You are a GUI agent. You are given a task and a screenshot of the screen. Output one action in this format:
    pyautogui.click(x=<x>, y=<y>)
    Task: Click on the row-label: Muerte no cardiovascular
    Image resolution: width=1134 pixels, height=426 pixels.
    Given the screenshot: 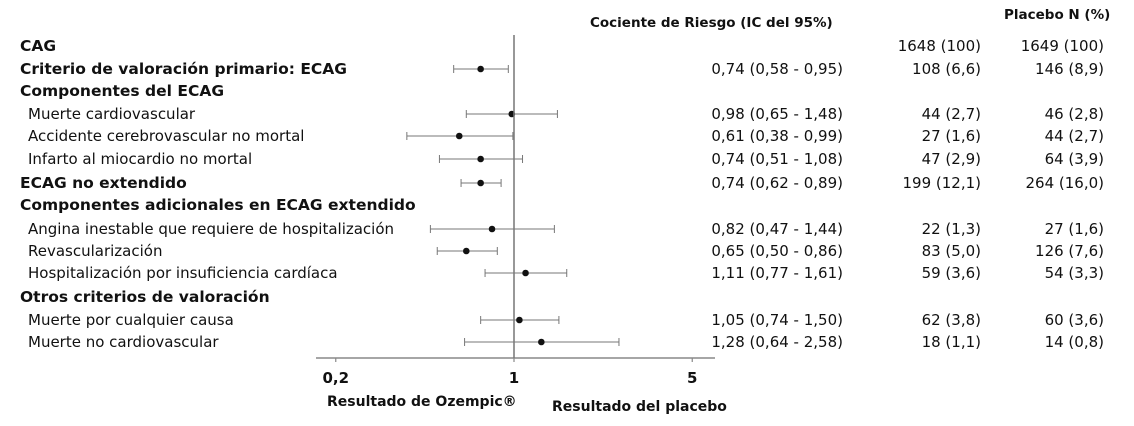 What is the action you would take?
    pyautogui.click(x=123, y=342)
    